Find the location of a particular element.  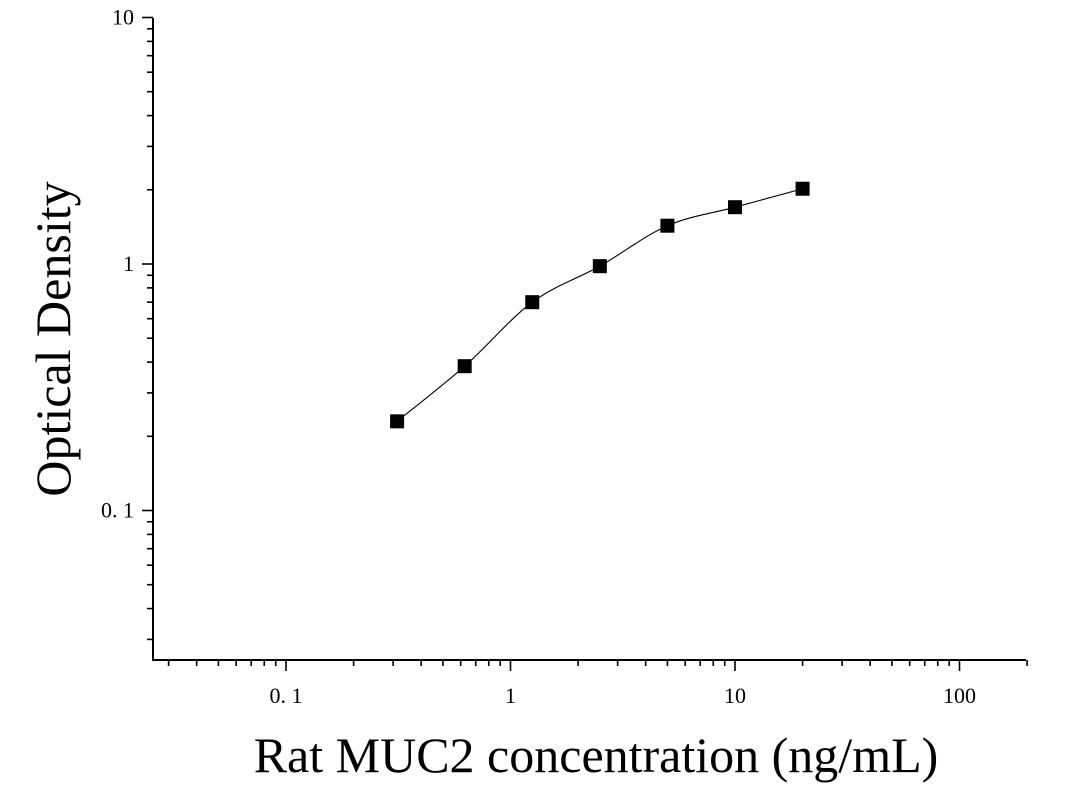

y-axis-title: Optical Density is located at coordinates (53, 338).